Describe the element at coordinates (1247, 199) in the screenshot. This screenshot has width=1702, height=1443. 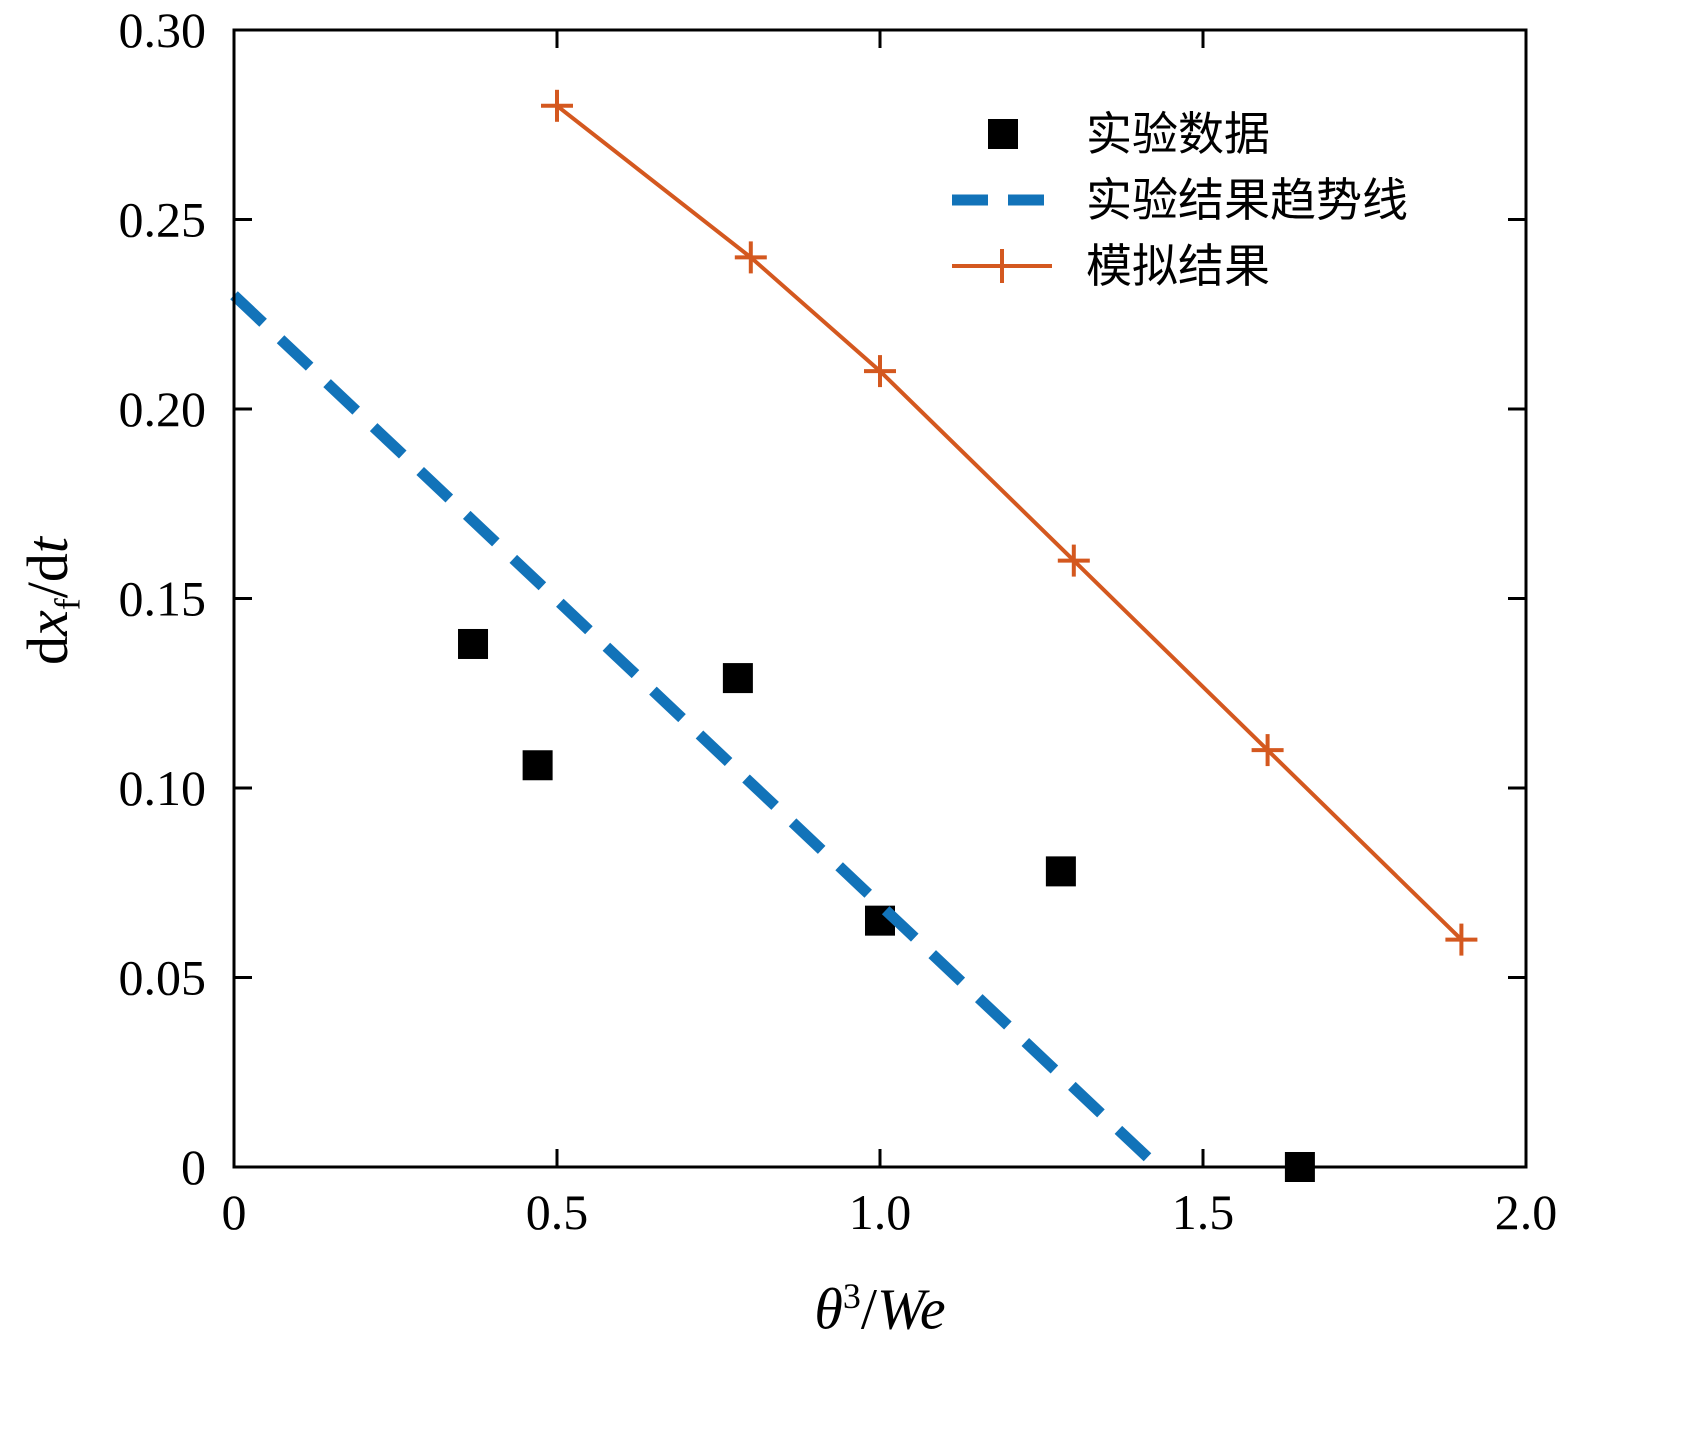
I see `legend-label-trend-line: 实验结果趋势线` at that location.